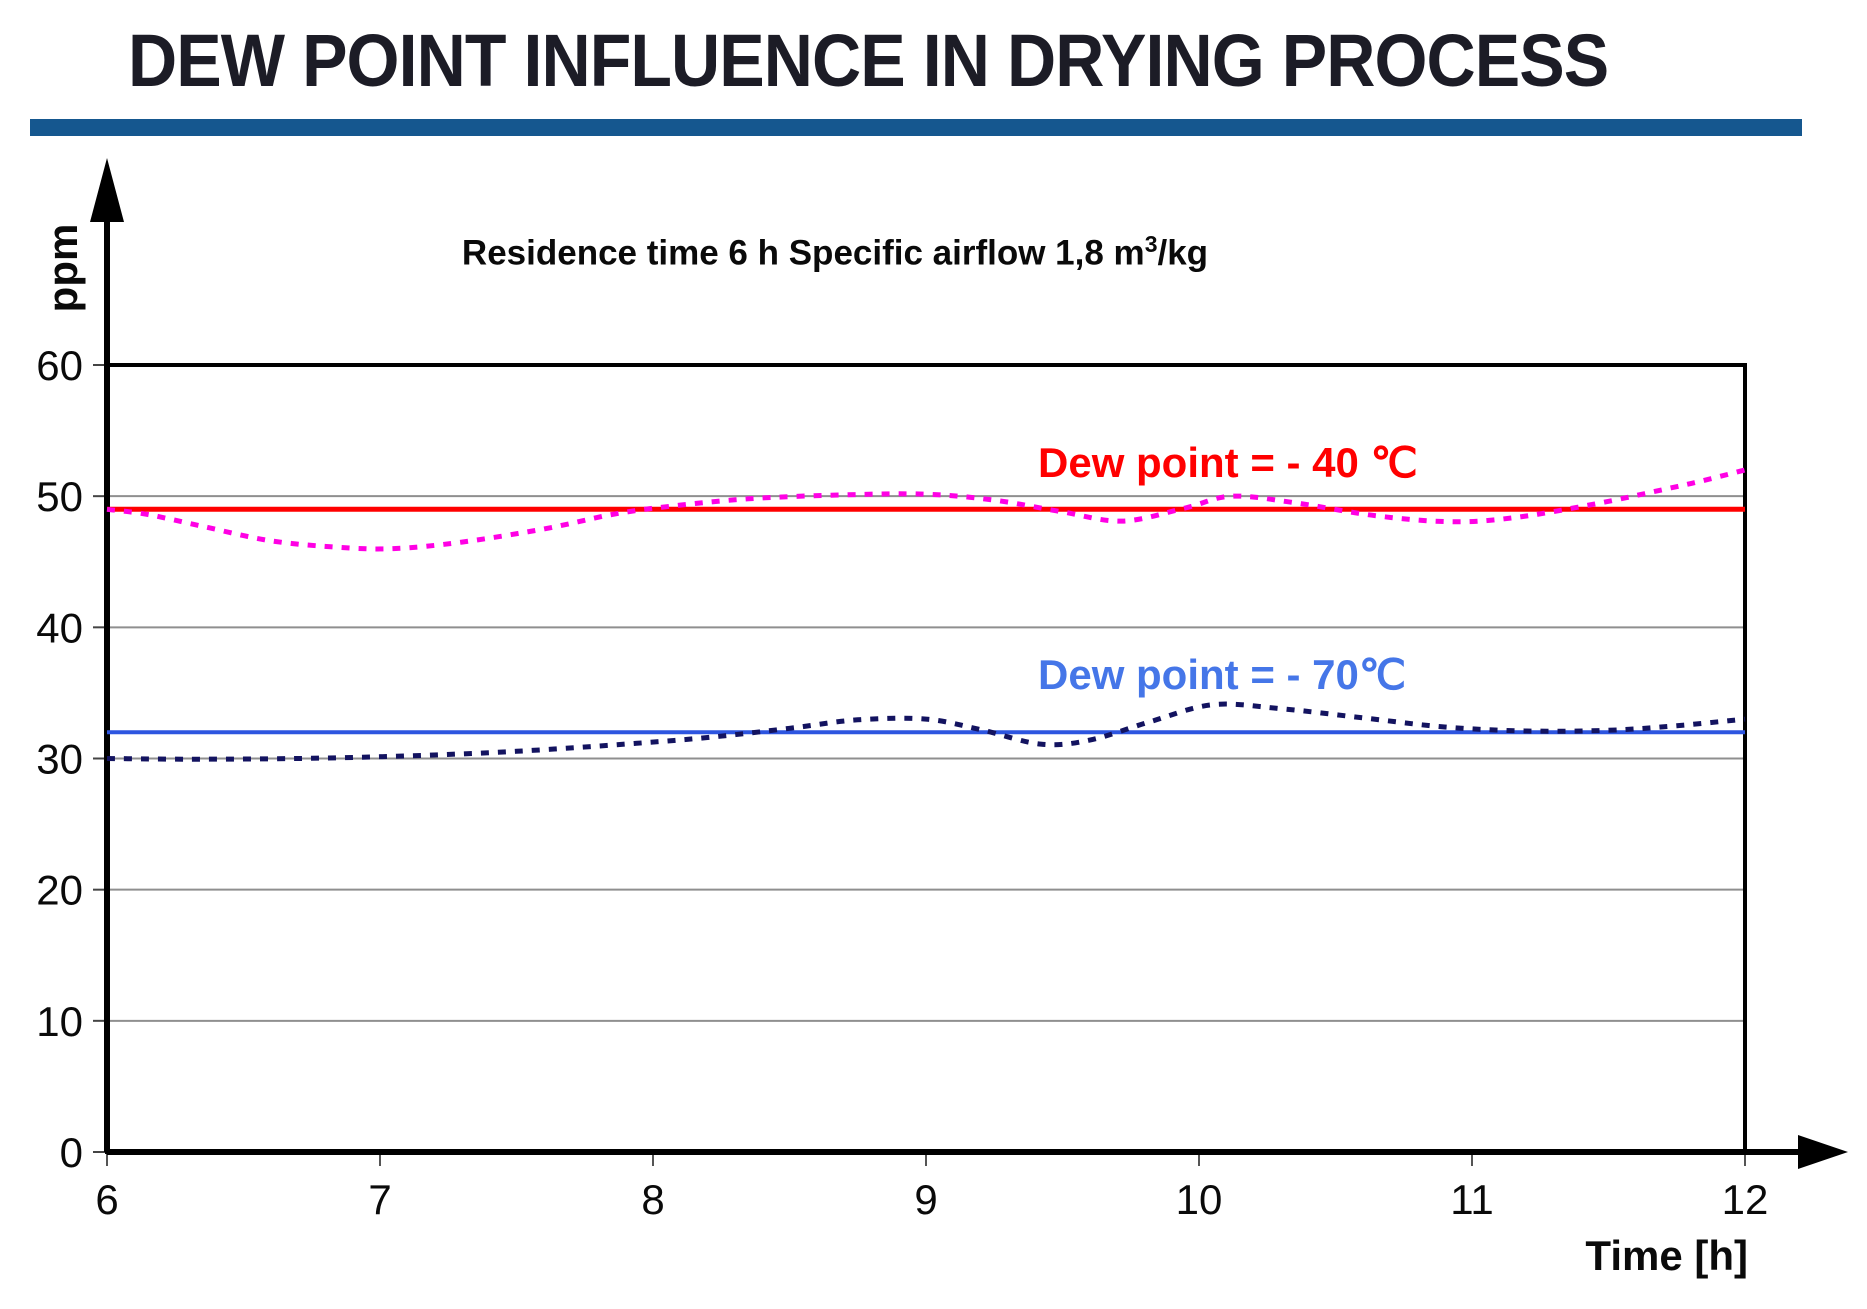 The height and width of the screenshot is (1309, 1867). I want to click on y-tick-label-30: 30, so click(59, 759).